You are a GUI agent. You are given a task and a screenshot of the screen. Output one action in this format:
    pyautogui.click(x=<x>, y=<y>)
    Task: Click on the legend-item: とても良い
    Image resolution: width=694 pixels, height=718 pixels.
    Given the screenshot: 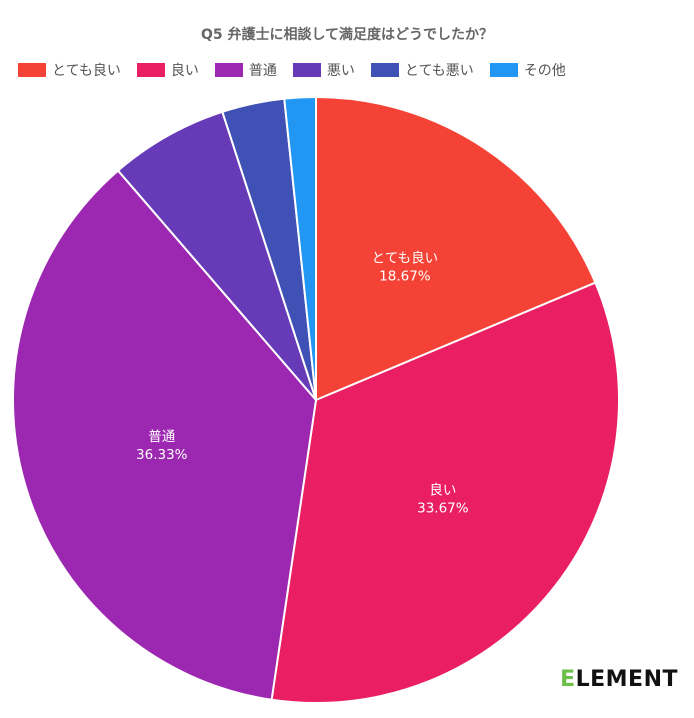 What is the action you would take?
    pyautogui.click(x=69, y=70)
    